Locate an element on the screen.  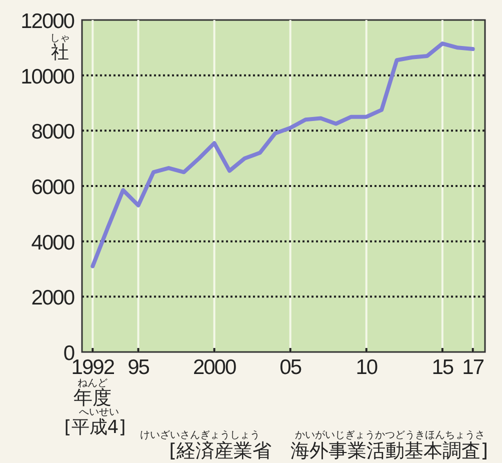
text: へいせい is located at coordinates (99, 412).